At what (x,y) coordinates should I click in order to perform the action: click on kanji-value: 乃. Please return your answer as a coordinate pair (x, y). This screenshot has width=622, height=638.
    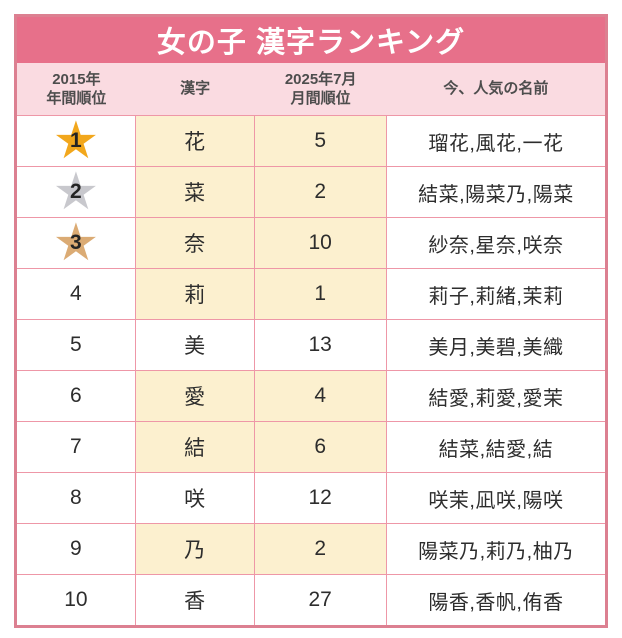
    Looking at the image, I should click on (195, 550).